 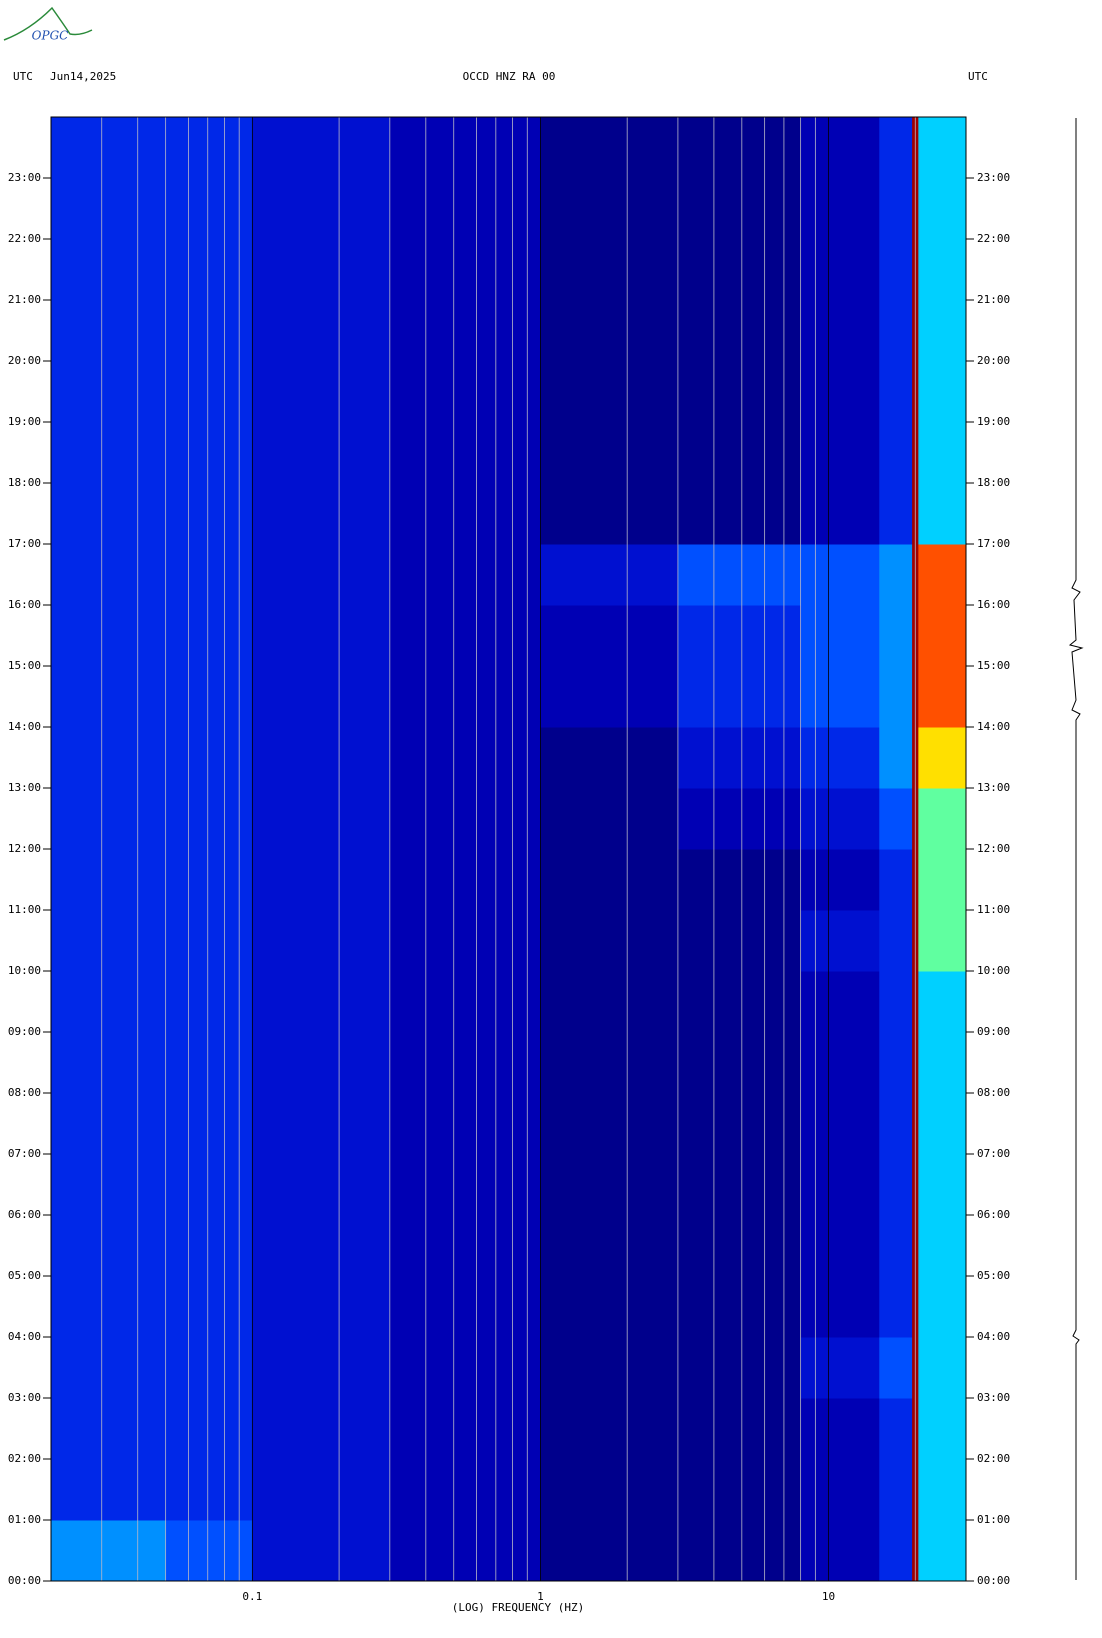 I want to click on y-tick-label-left: 01:00, so click(x=24, y=1519).